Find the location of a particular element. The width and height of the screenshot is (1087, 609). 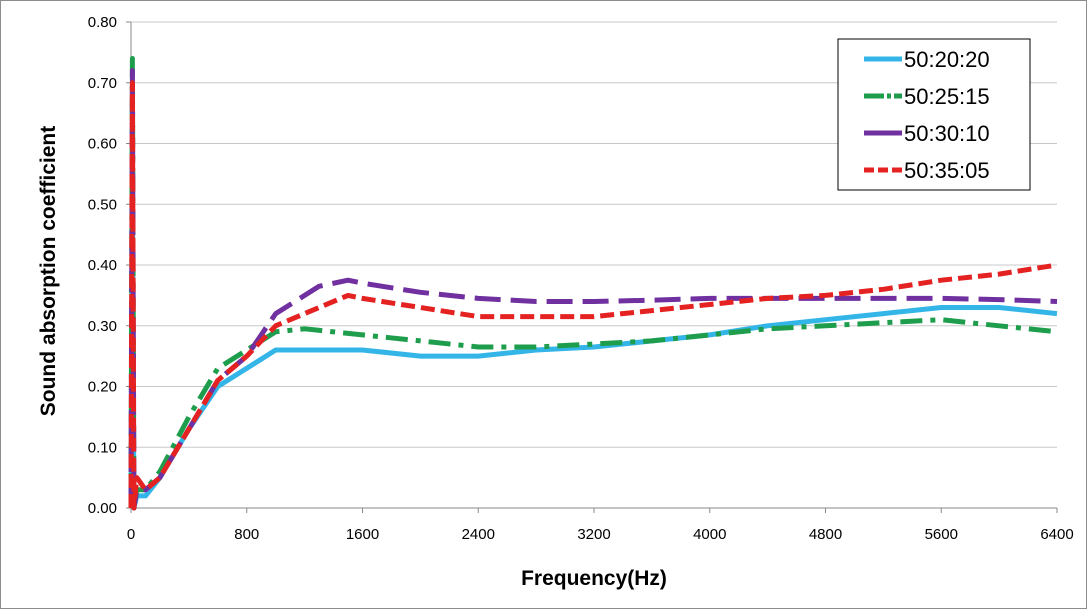

legend-box is located at coordinates (934, 114).